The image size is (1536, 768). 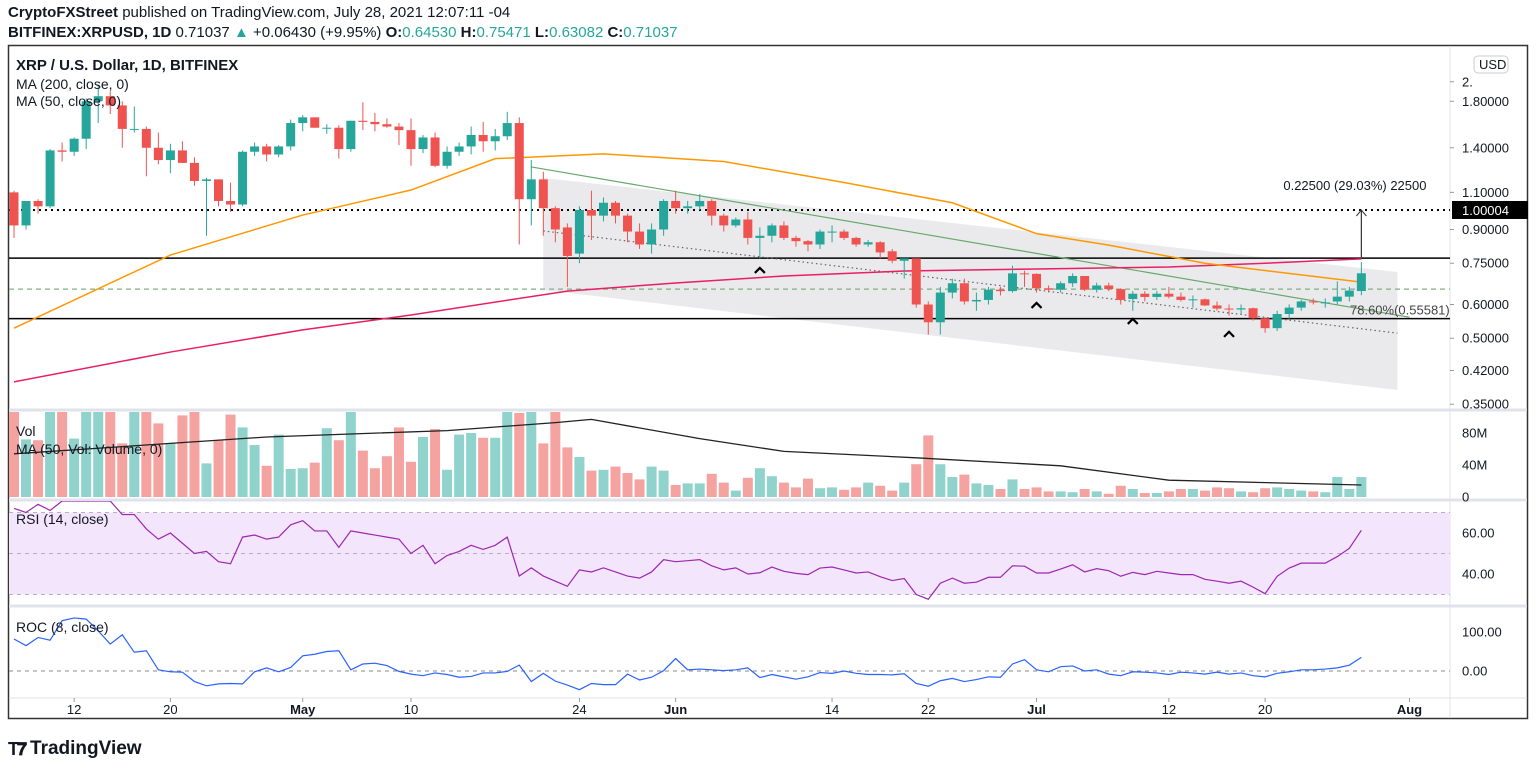 I want to click on time-tick-label: 22, so click(x=928, y=709).